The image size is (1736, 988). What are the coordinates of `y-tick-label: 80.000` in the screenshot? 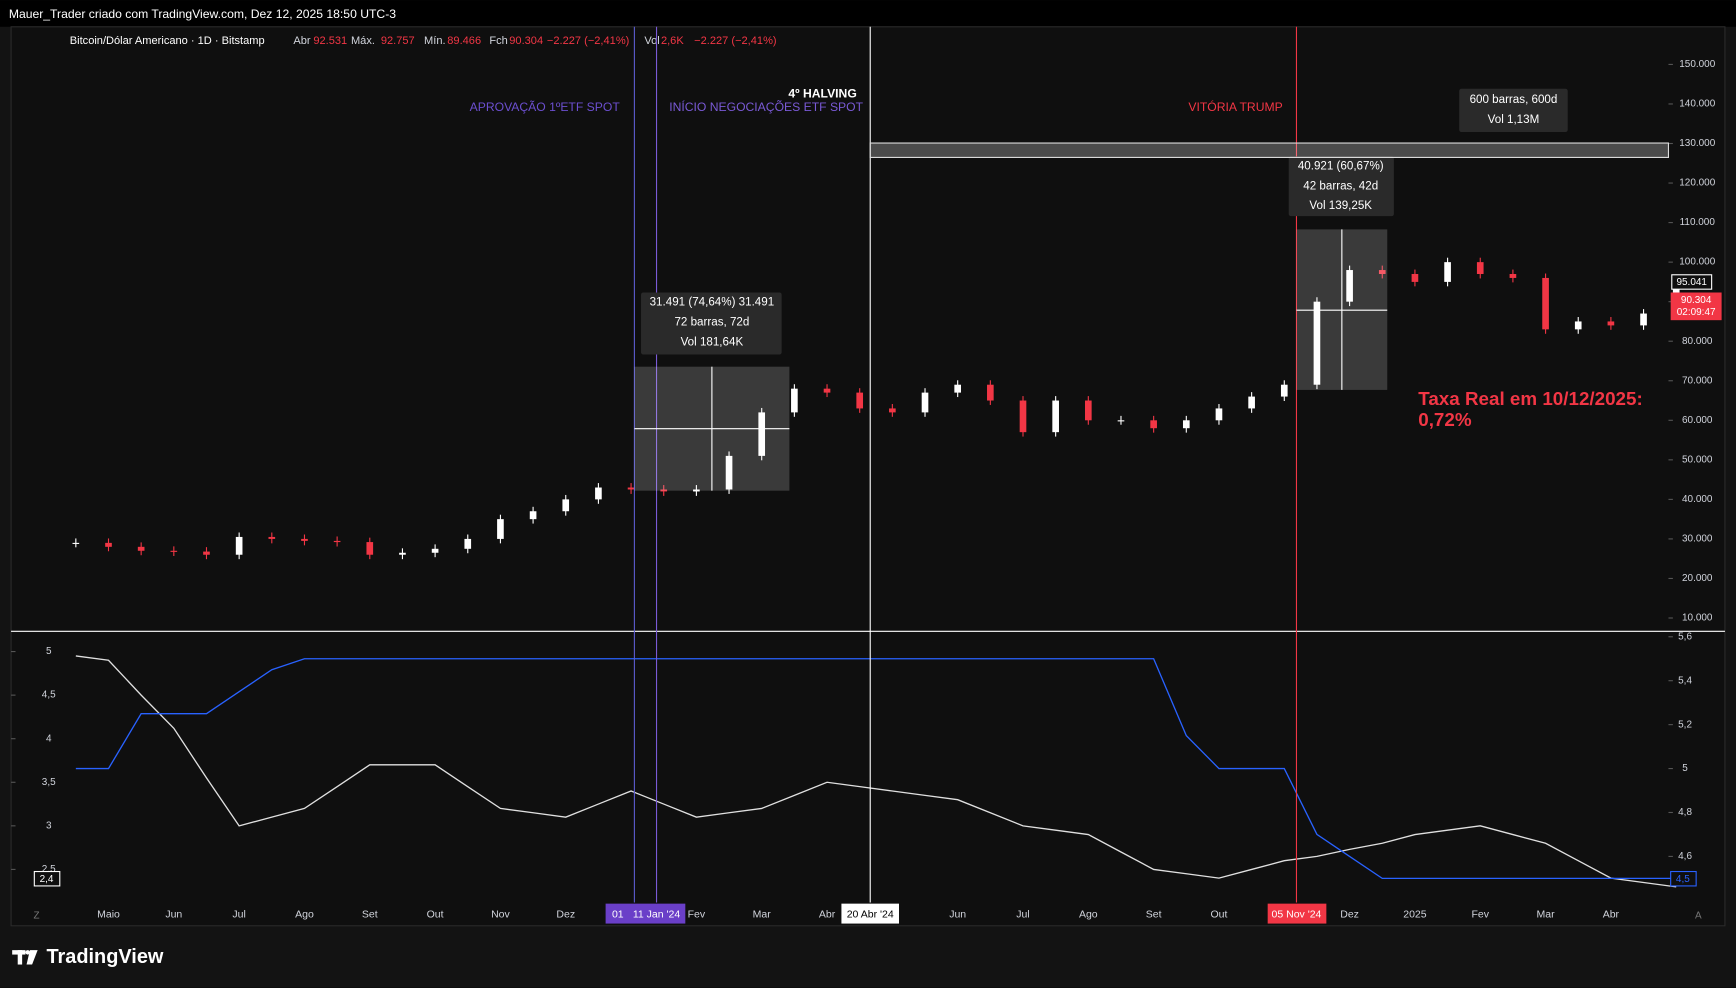 It's located at (1697, 341).